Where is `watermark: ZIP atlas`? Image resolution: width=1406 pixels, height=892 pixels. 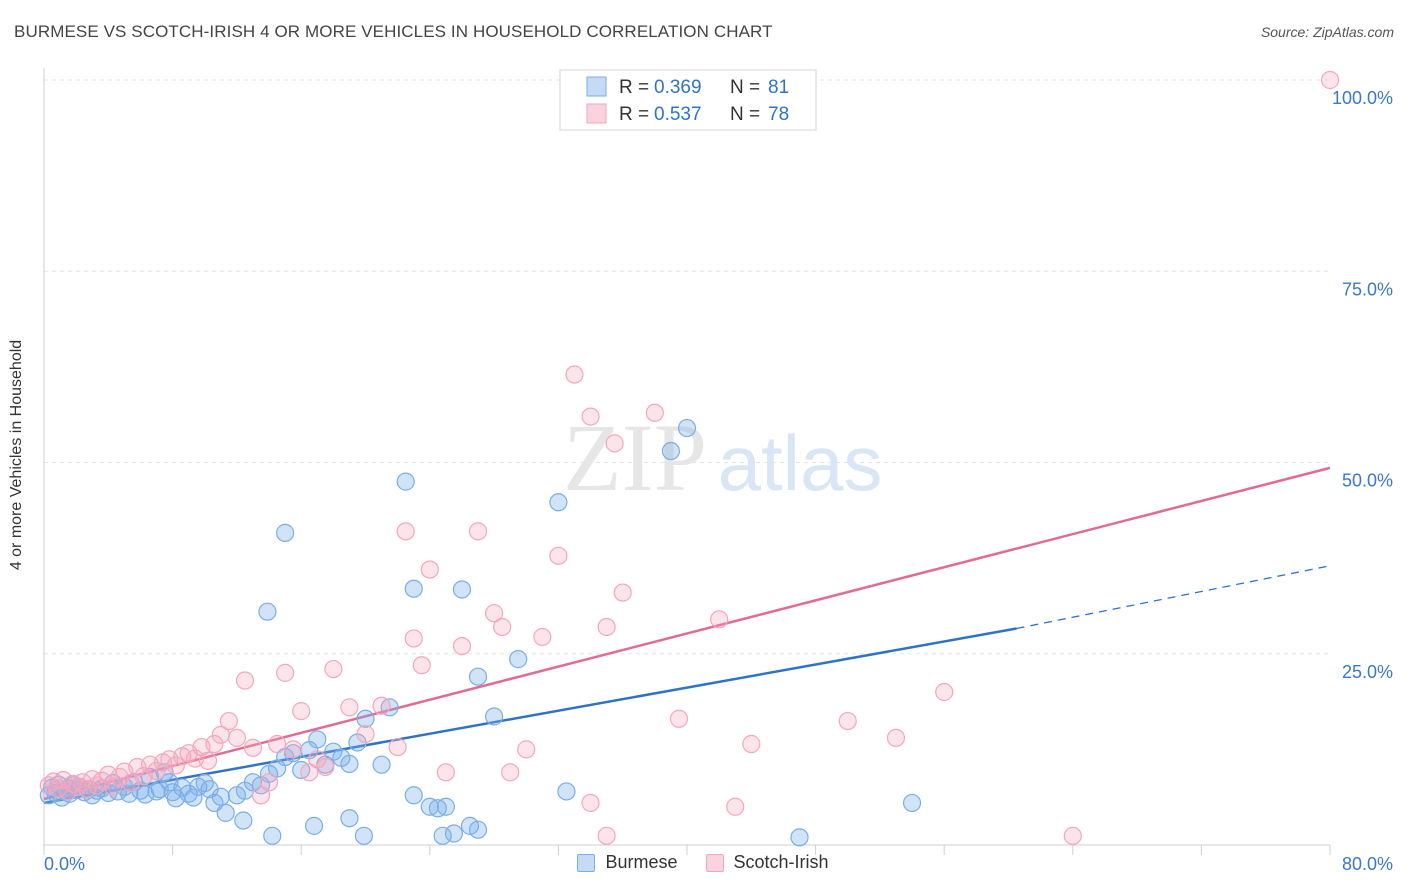 watermark: ZIP atlas is located at coordinates (722, 457).